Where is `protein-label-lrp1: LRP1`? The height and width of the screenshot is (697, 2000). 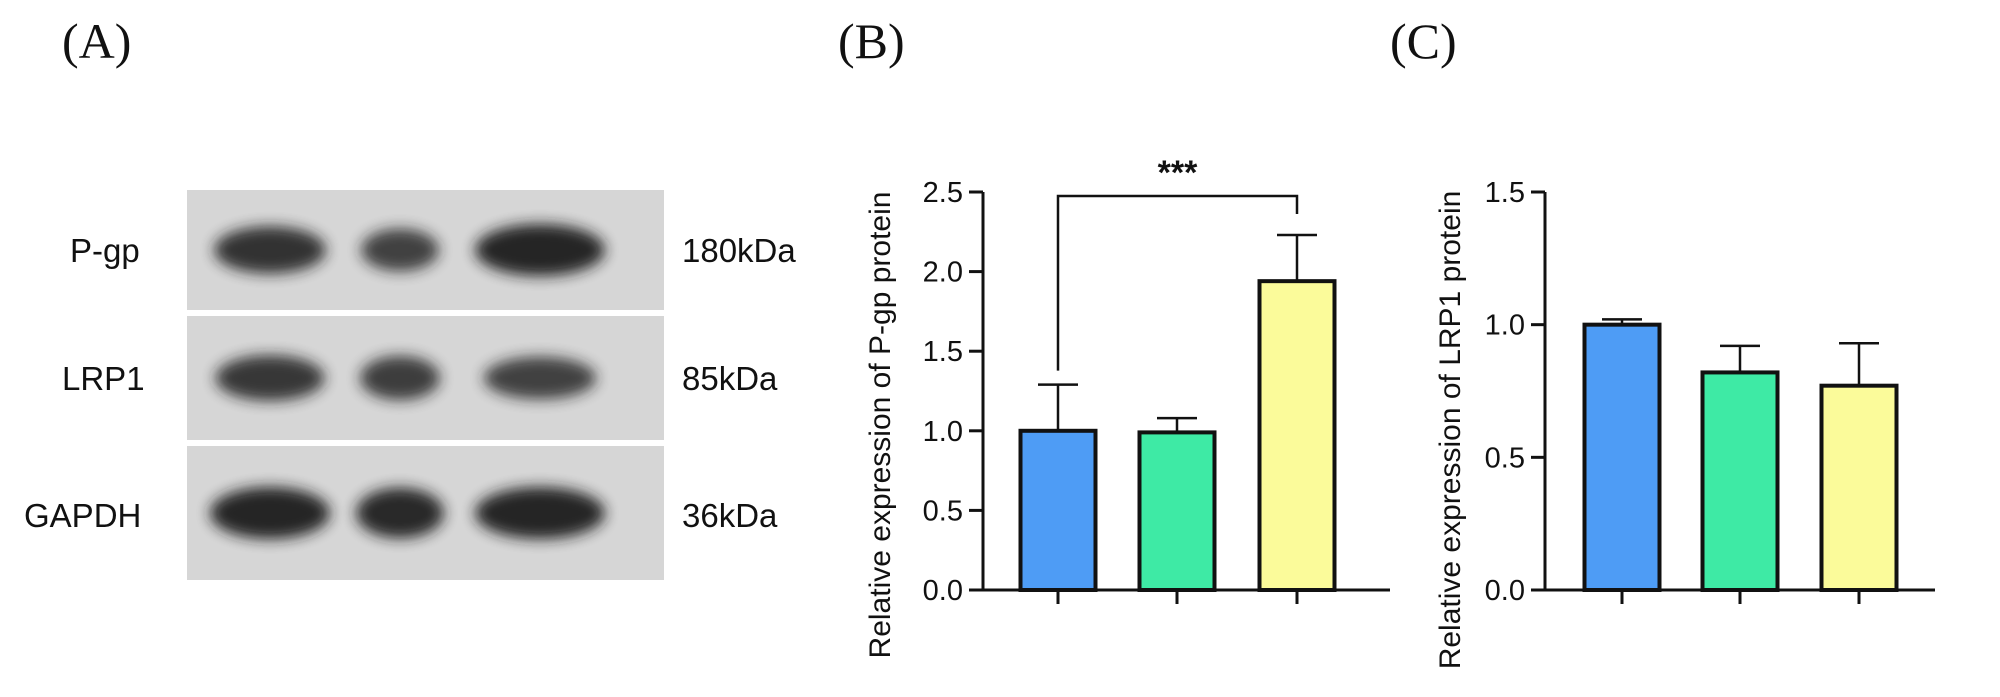 protein-label-lrp1: LRP1 is located at coordinates (103, 378).